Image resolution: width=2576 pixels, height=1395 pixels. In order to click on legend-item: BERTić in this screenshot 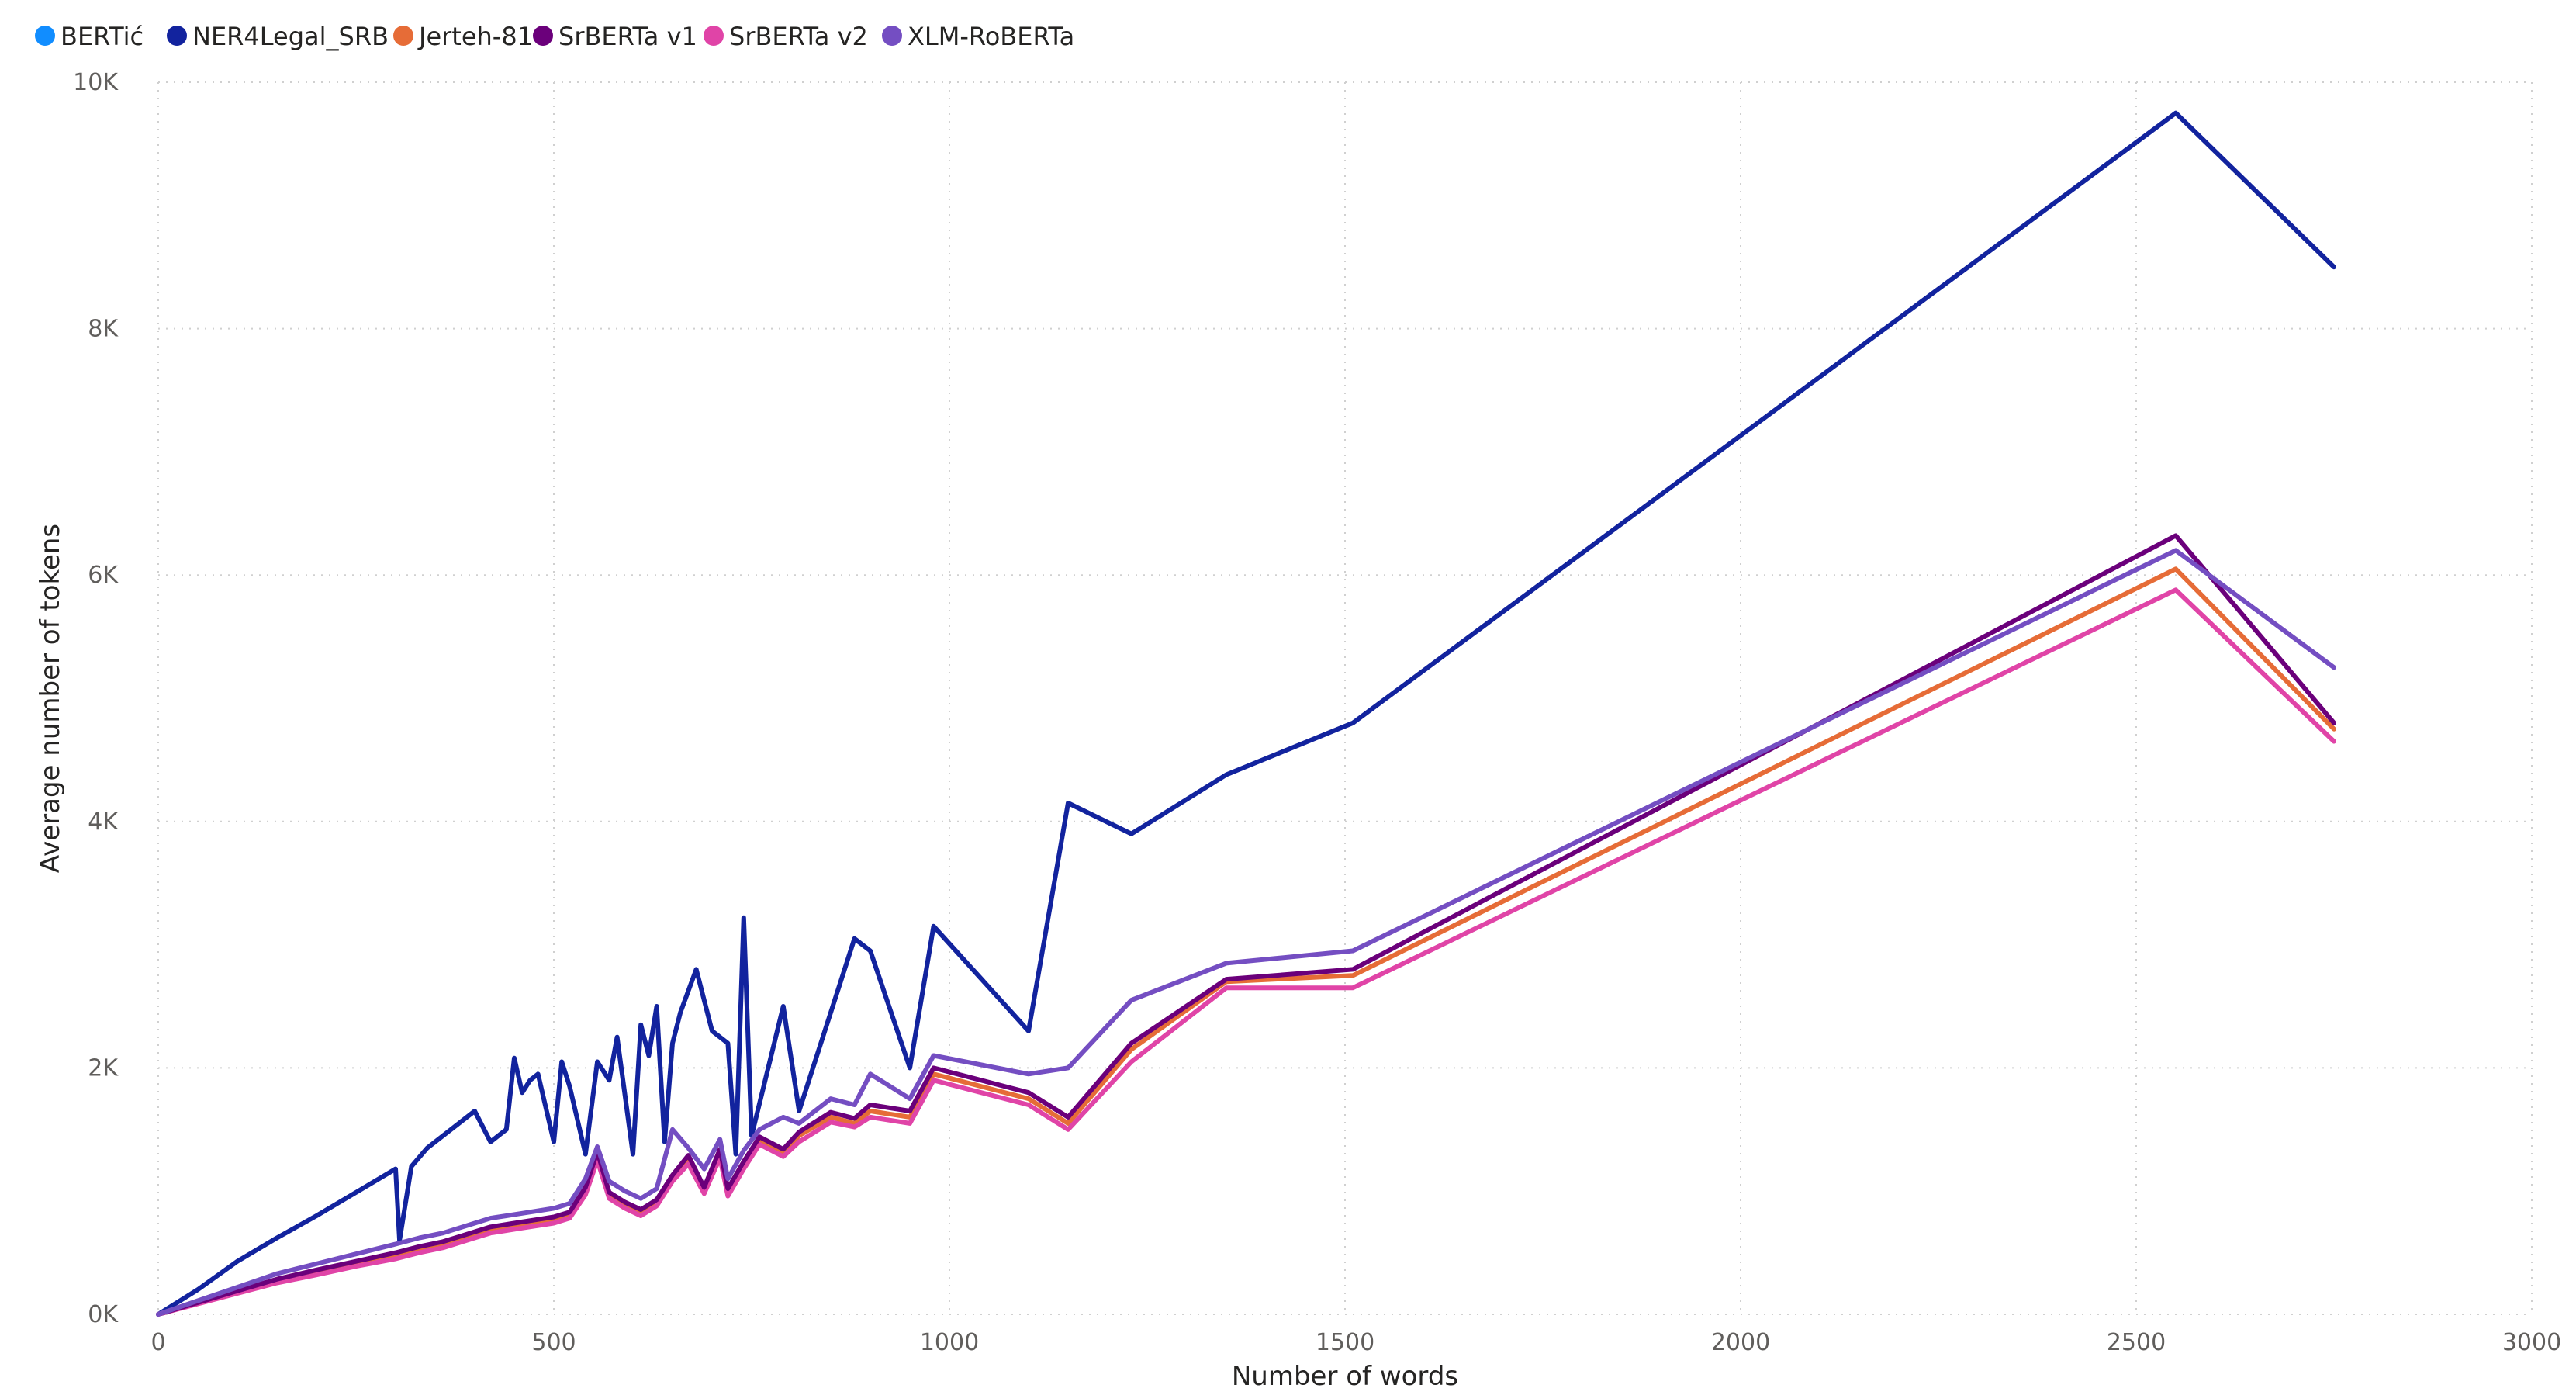, I will do `click(89, 36)`.